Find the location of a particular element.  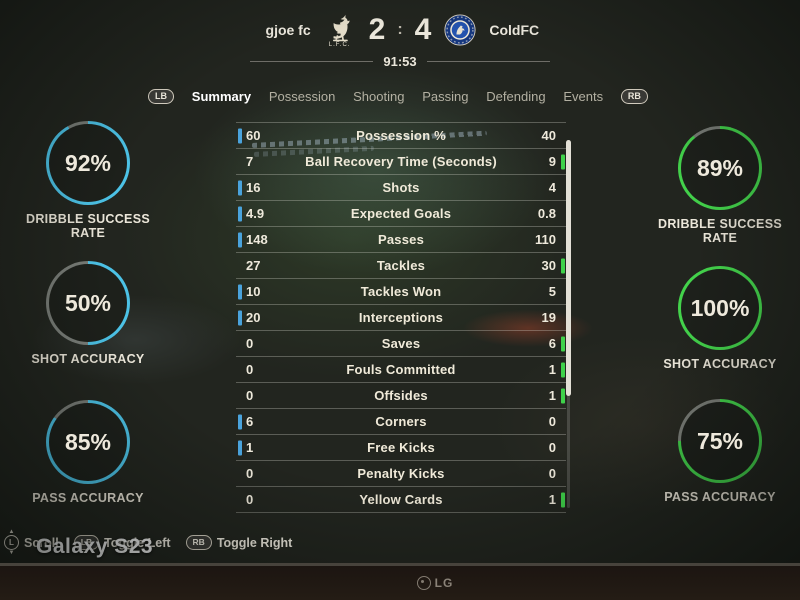

percent-value: 100% is located at coordinates (720, 307).